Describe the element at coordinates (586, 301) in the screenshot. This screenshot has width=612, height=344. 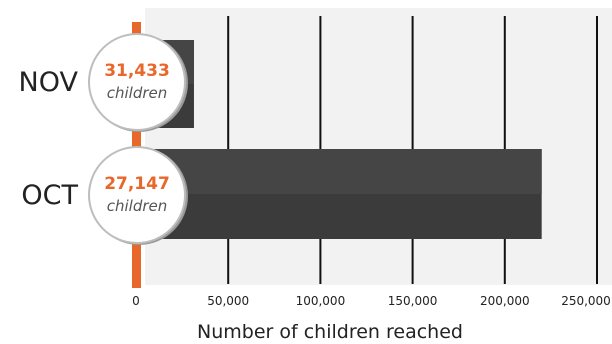
I see `x-tick-label: 250,000` at that location.